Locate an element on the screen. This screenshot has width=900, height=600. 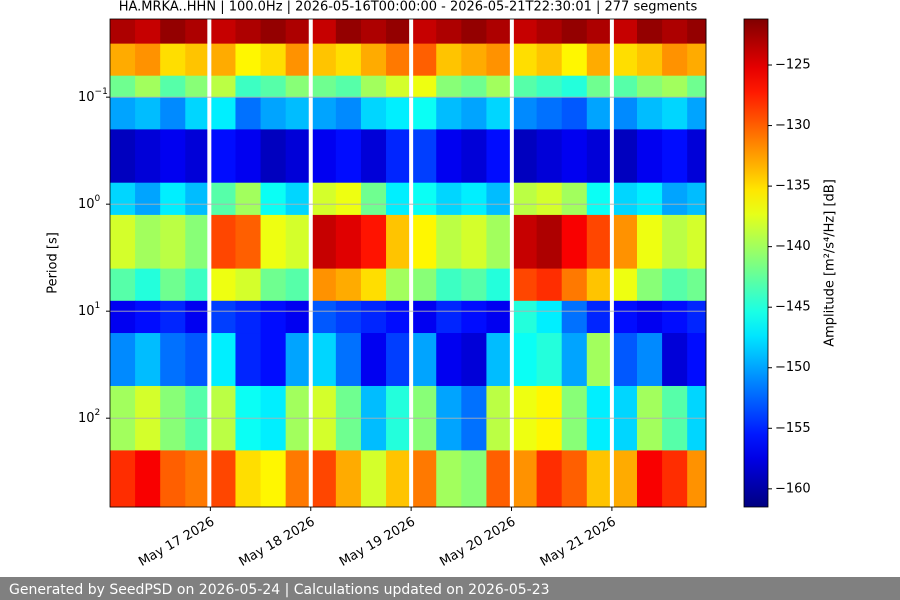
y-tick-label: 101 is located at coordinates (89, 310).